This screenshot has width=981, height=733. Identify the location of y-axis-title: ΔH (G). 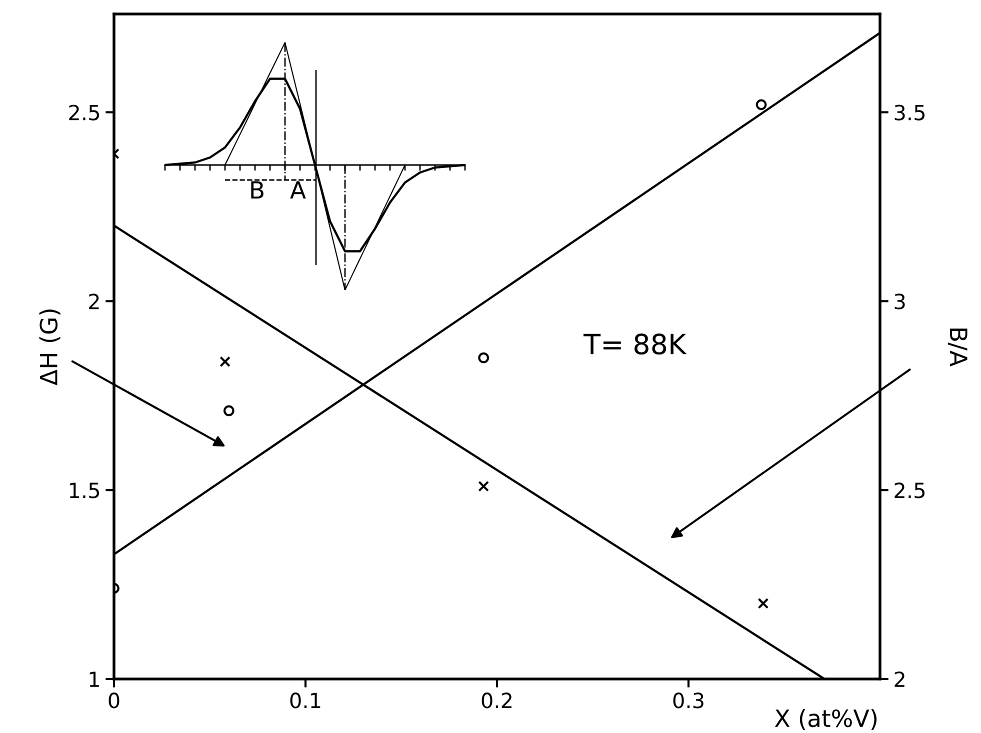
(49, 347).